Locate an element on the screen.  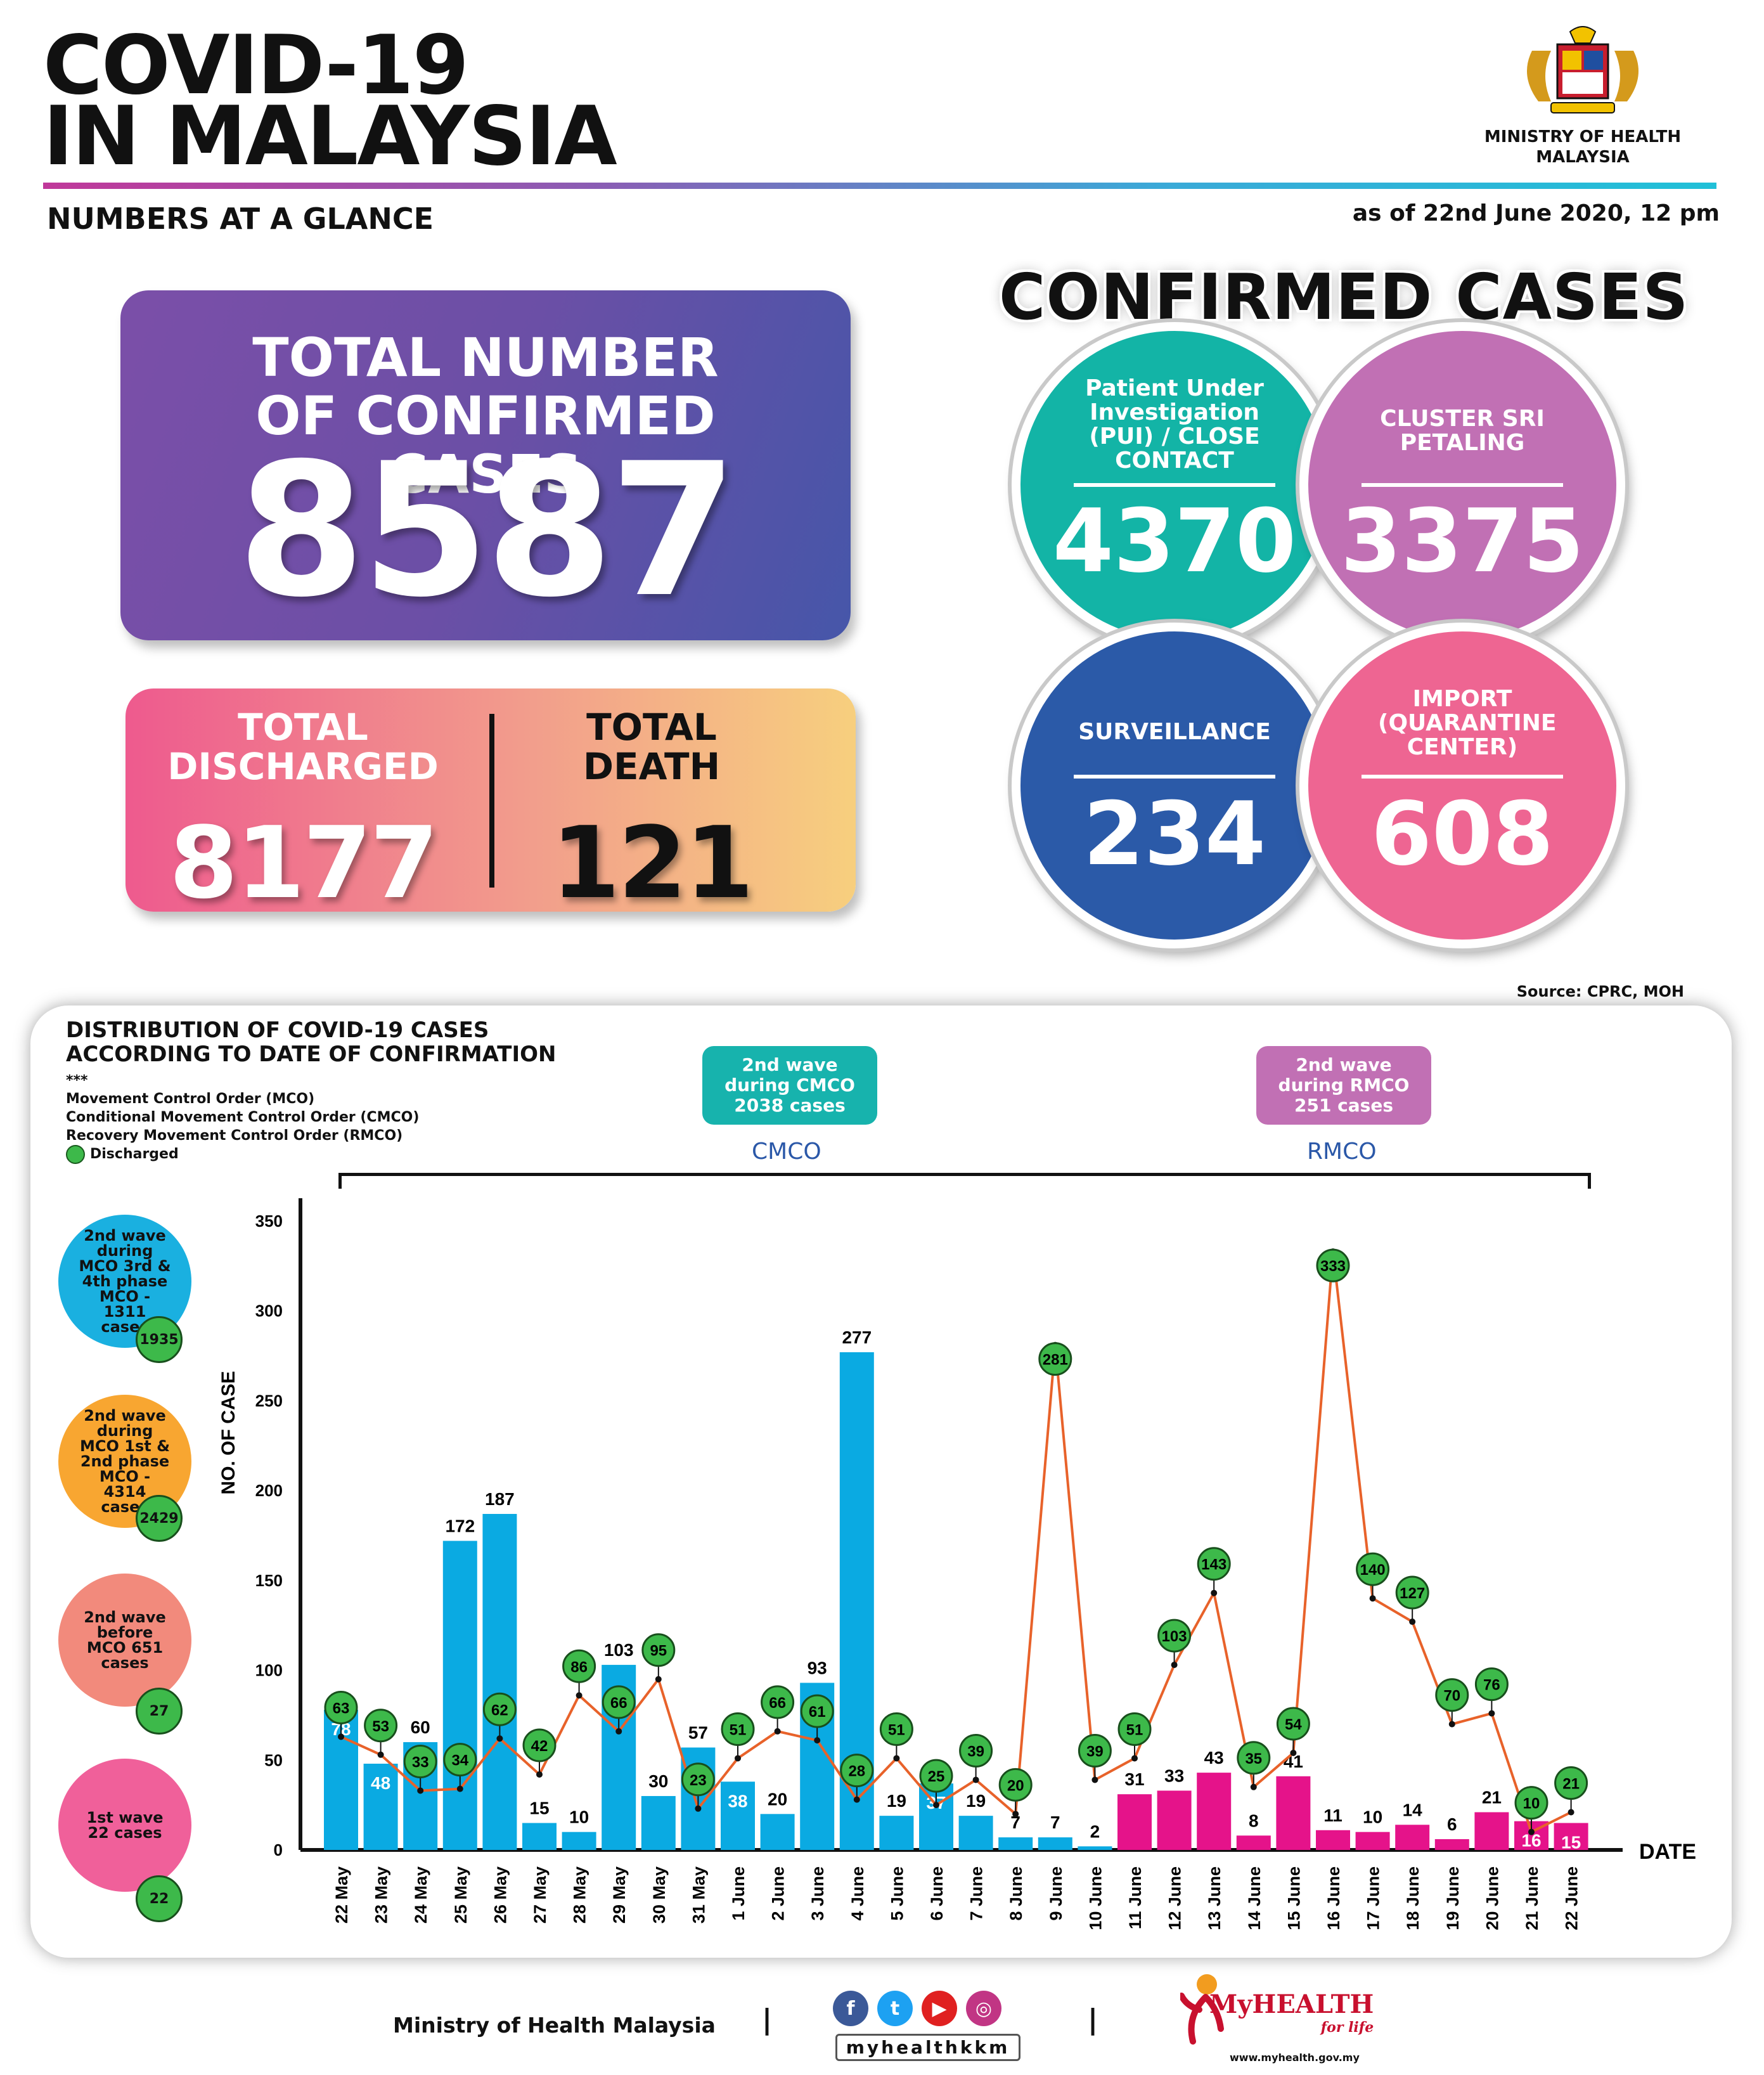
myhealth-figure-icon is located at coordinates (1202, 2009).